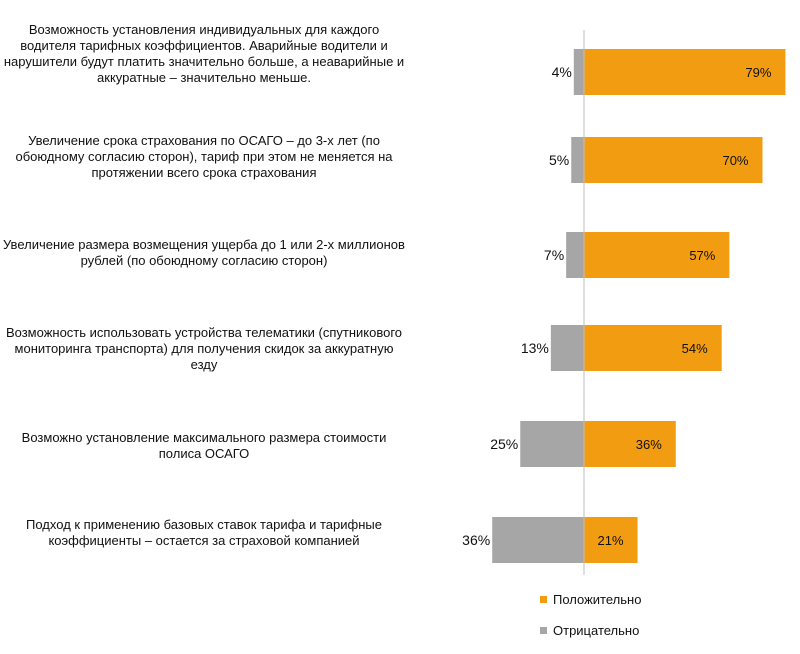 This screenshot has height=654, width=800. I want to click on legend-swatch-negative, so click(543, 631).